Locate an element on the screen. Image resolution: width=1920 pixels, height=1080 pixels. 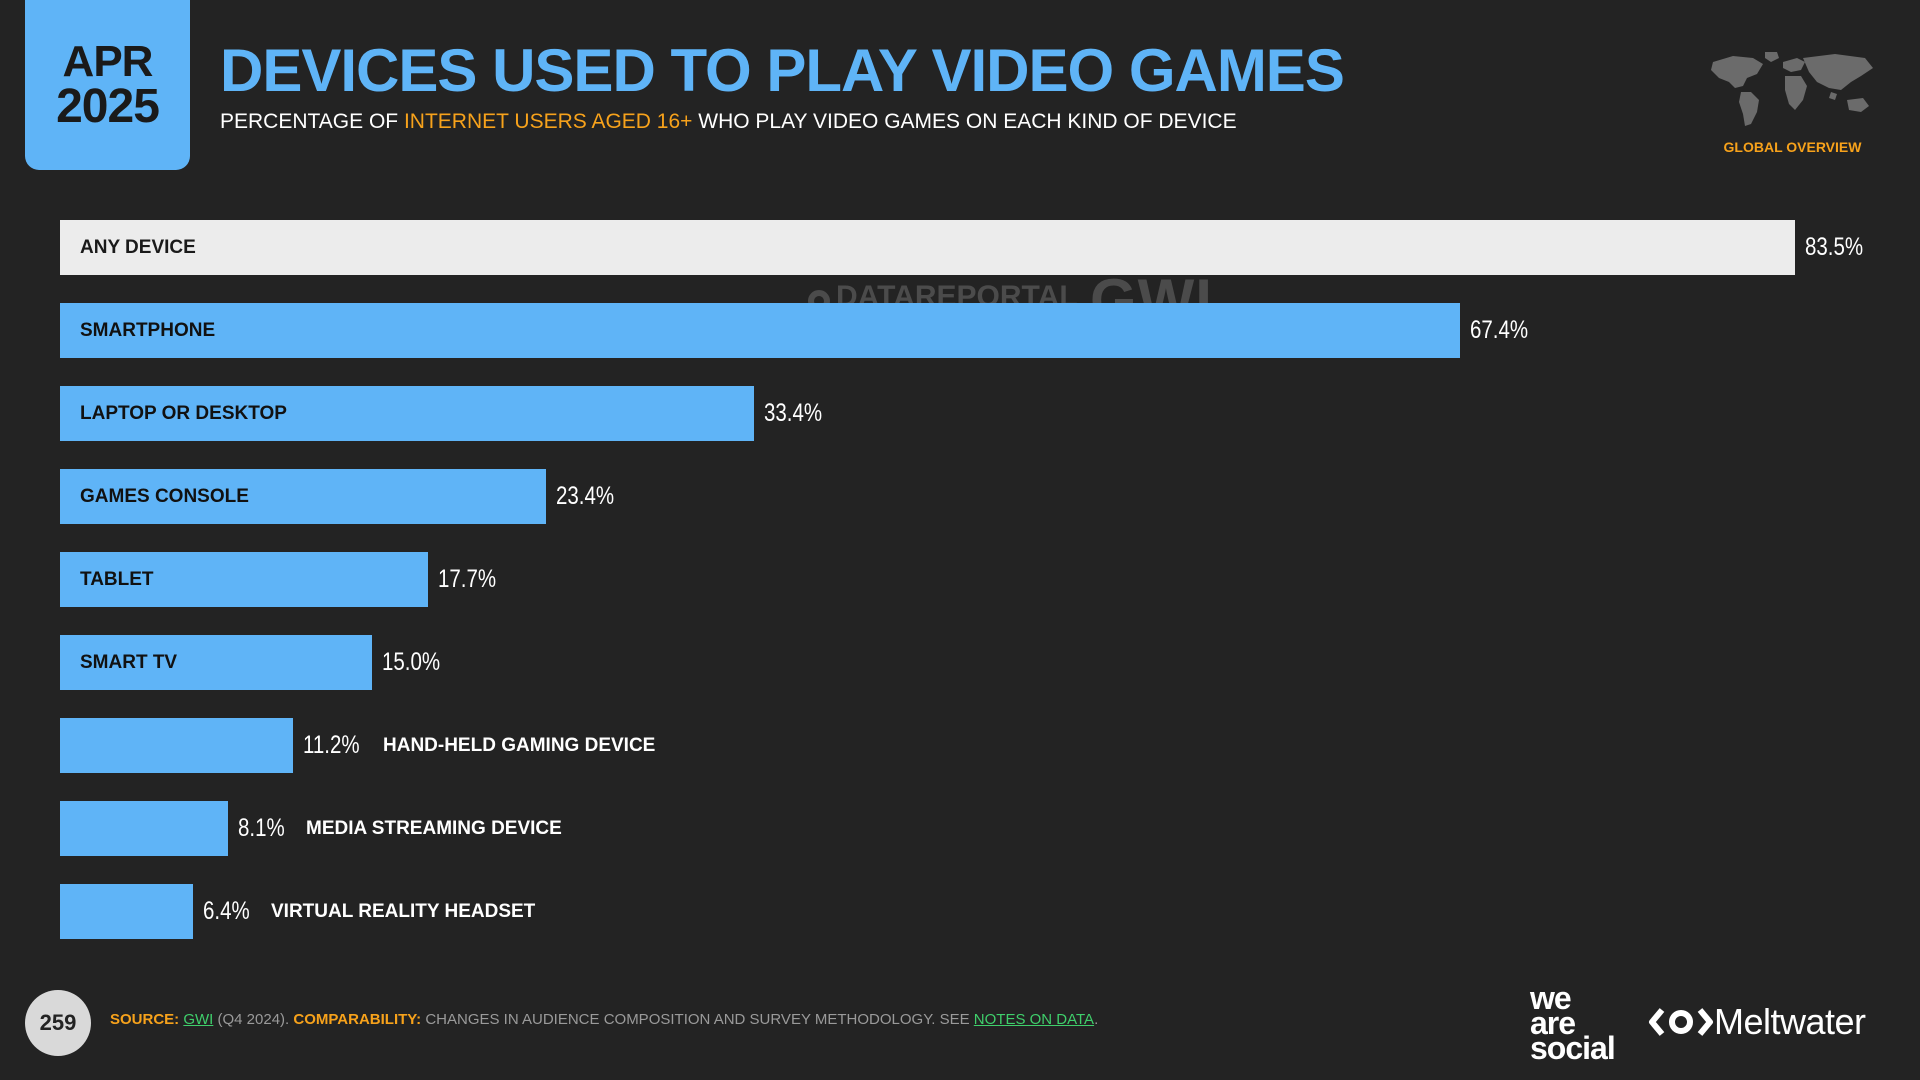
logo-are: are is located at coordinates (1553, 1022).